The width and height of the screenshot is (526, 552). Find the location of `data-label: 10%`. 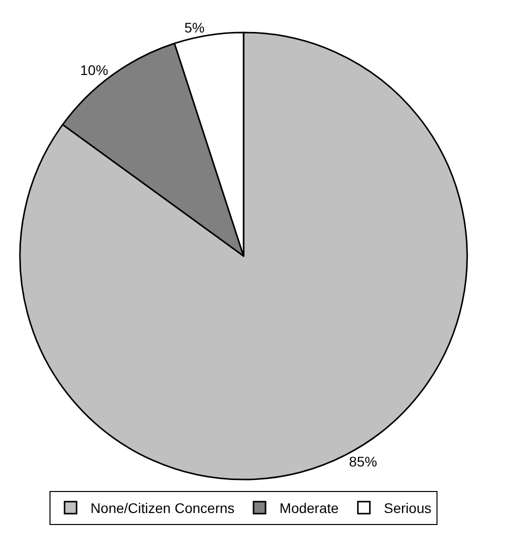

data-label: 10% is located at coordinates (94, 70).